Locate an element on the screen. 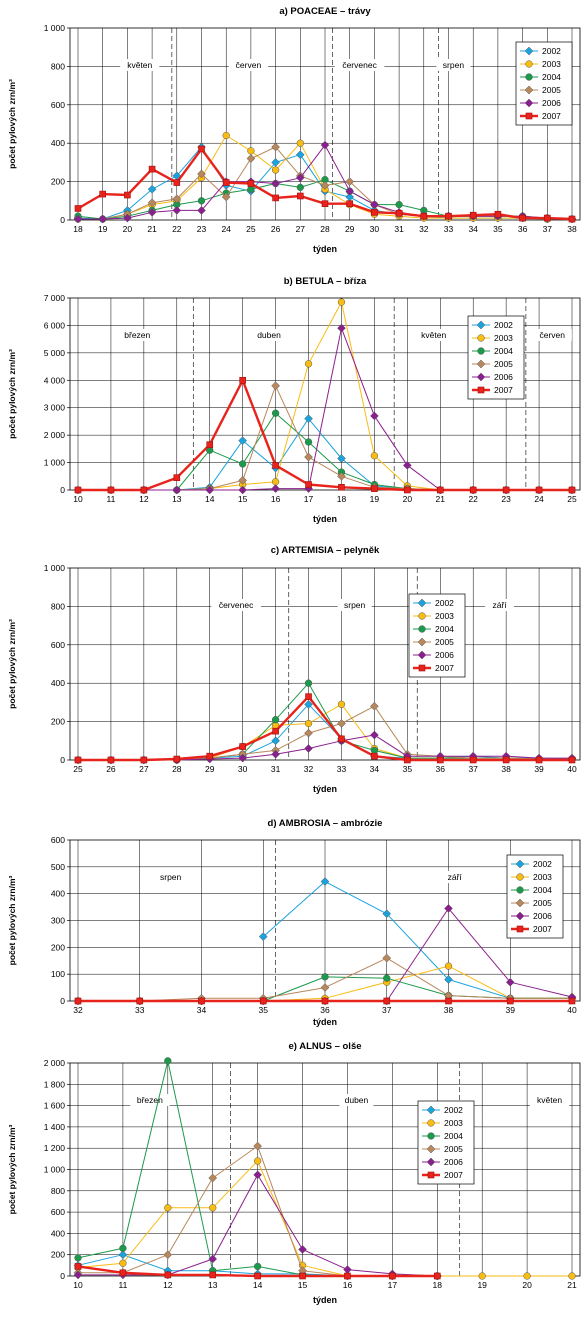 The image size is (587, 1317). chart0-xtick-label: 19 is located at coordinates (103, 229).